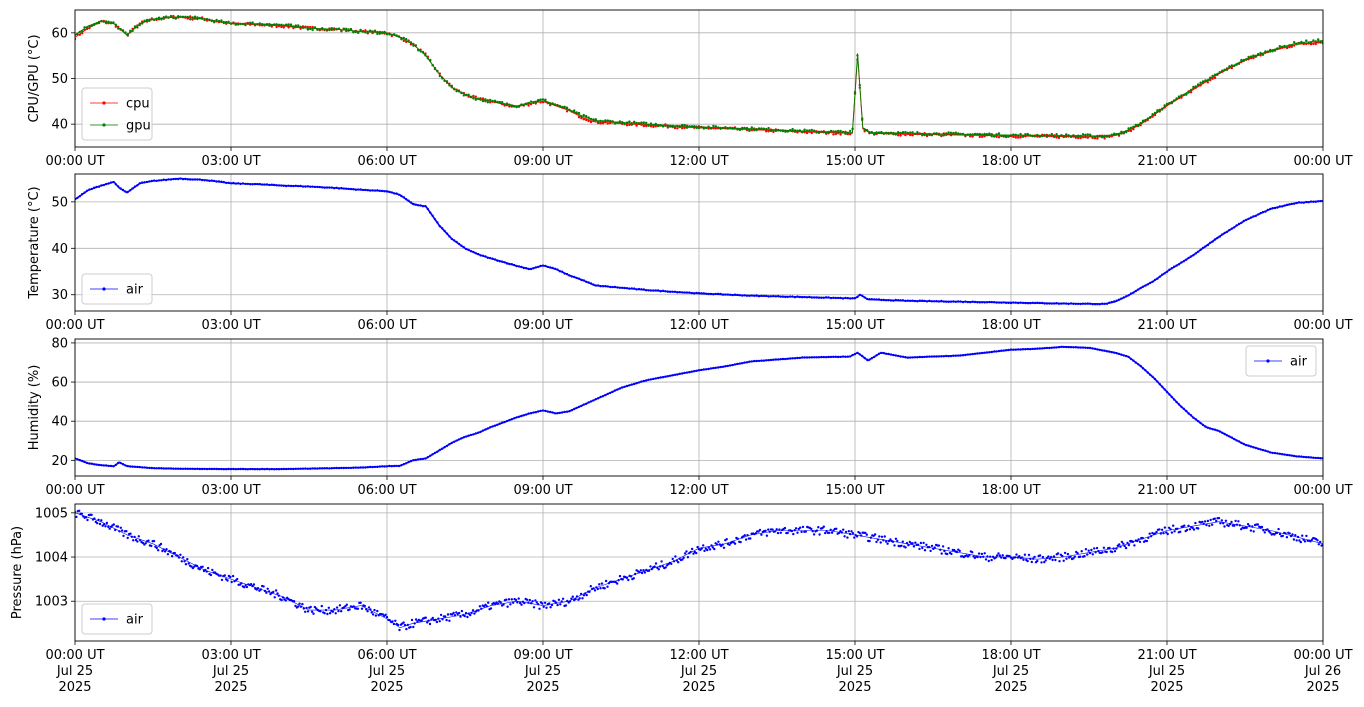 This screenshot has width=1364, height=707. Describe the element at coordinates (74, 161) in the screenshot. I see `x-tick-label: 00:00 UT` at that location.